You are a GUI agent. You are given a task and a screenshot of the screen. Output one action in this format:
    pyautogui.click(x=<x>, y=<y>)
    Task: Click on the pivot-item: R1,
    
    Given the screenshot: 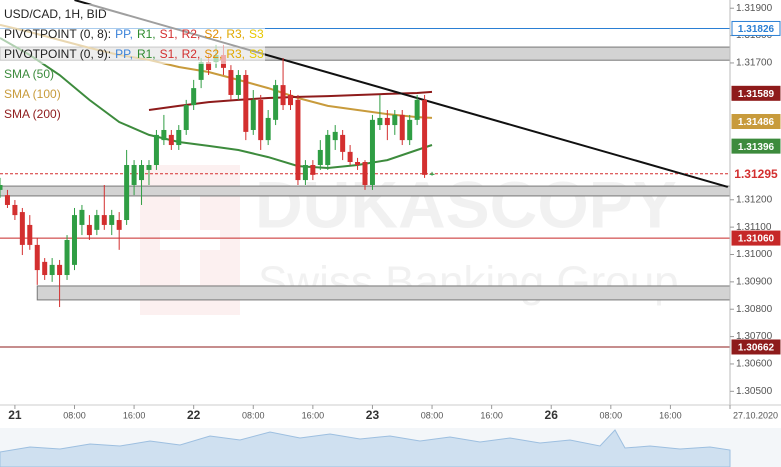 What is the action you would take?
    pyautogui.click(x=146, y=54)
    